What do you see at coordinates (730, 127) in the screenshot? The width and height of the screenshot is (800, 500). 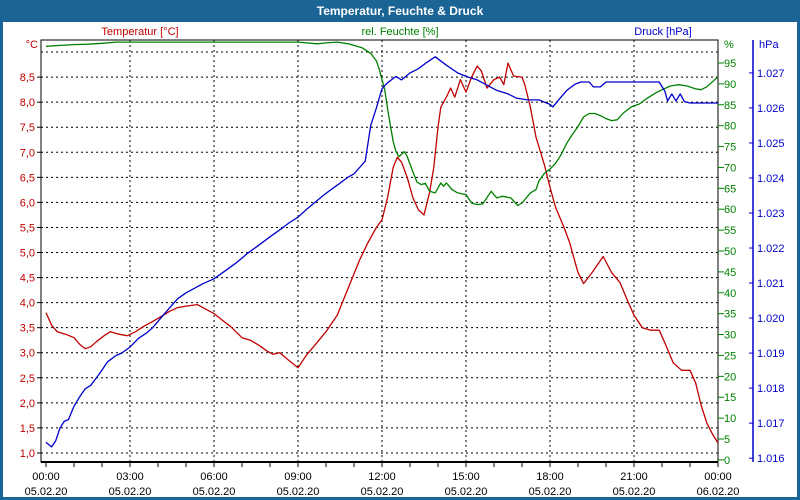 I see `humidity-tick-label: 80` at bounding box center [730, 127].